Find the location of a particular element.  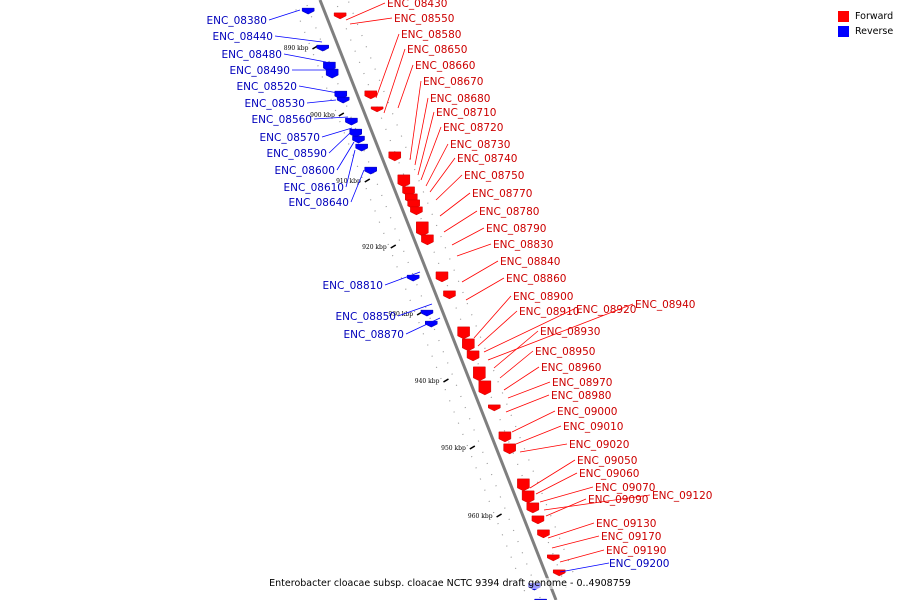

legend-forward: Forward is located at coordinates (868, 16).